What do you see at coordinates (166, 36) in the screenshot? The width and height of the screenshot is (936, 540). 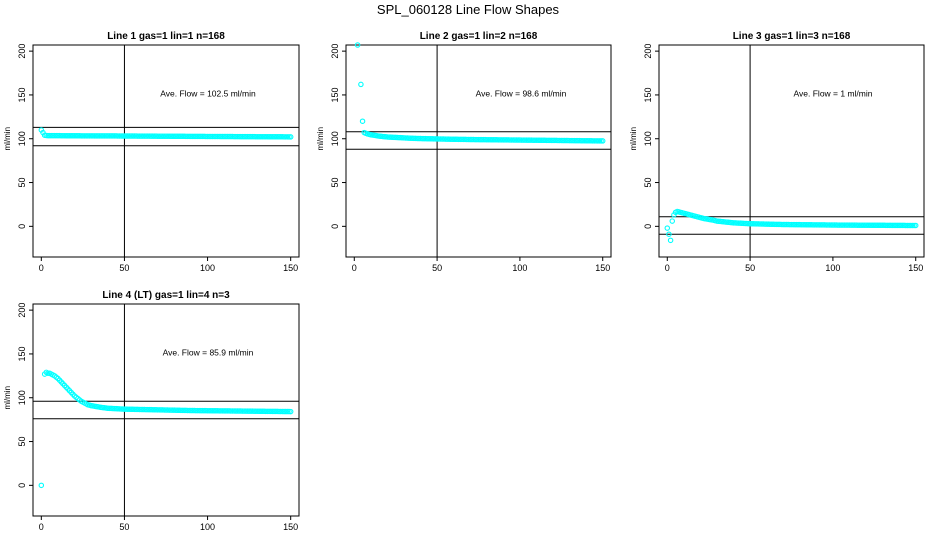 I see `panel-title: Line 1 gas=1 lin=1 n=168` at bounding box center [166, 36].